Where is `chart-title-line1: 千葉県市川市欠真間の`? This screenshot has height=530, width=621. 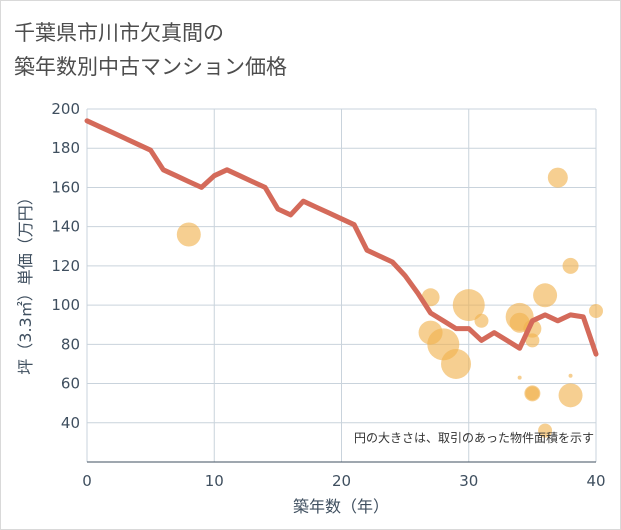 chart-title-line1: 千葉県市川市欠真間の is located at coordinates (119, 33).